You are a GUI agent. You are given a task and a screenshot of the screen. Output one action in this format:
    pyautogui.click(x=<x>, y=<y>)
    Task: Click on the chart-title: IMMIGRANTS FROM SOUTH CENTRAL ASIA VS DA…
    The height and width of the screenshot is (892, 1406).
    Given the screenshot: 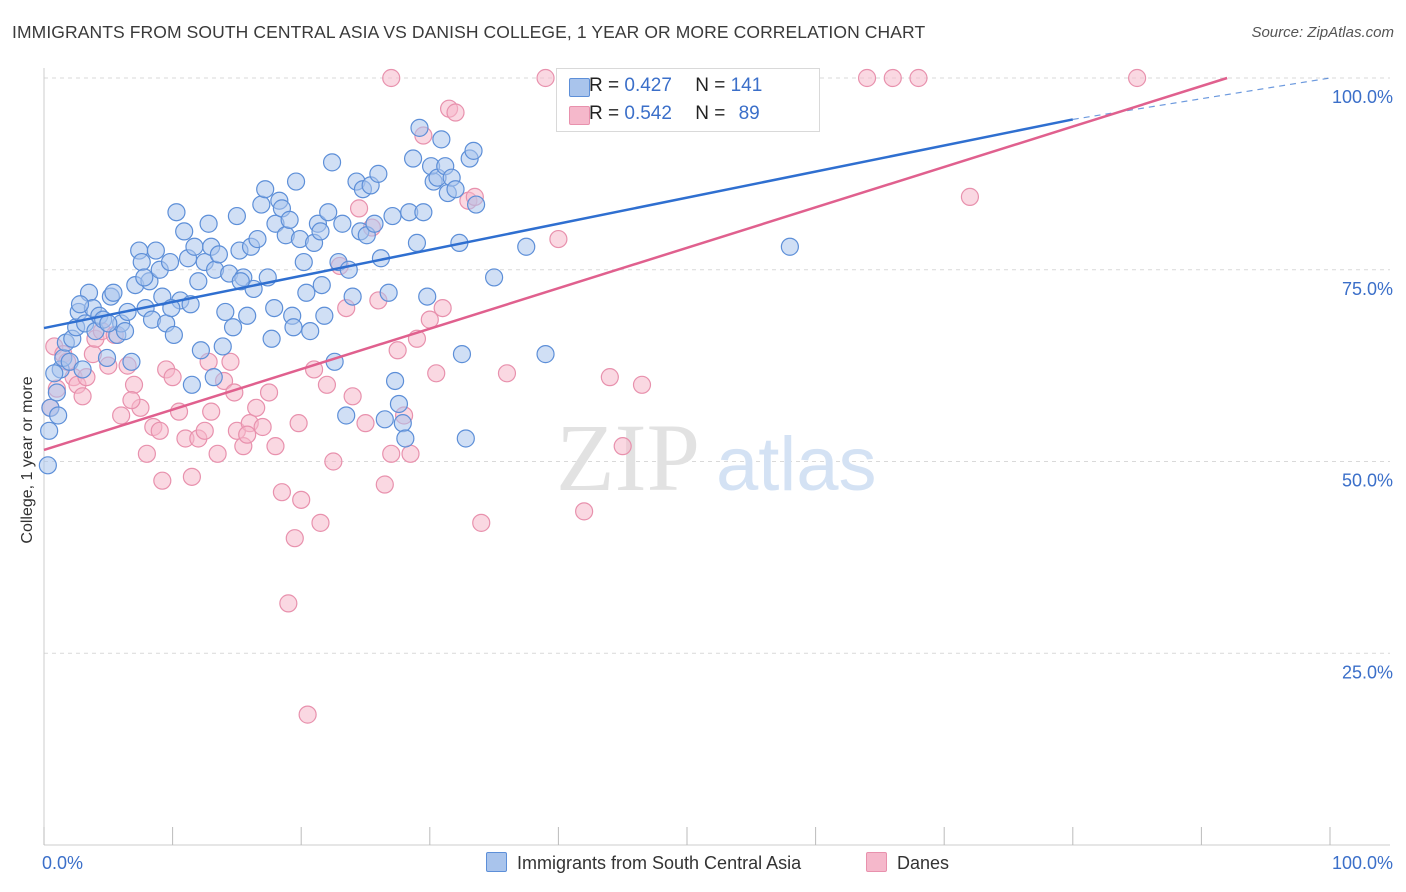 What is the action you would take?
    pyautogui.click(x=469, y=32)
    